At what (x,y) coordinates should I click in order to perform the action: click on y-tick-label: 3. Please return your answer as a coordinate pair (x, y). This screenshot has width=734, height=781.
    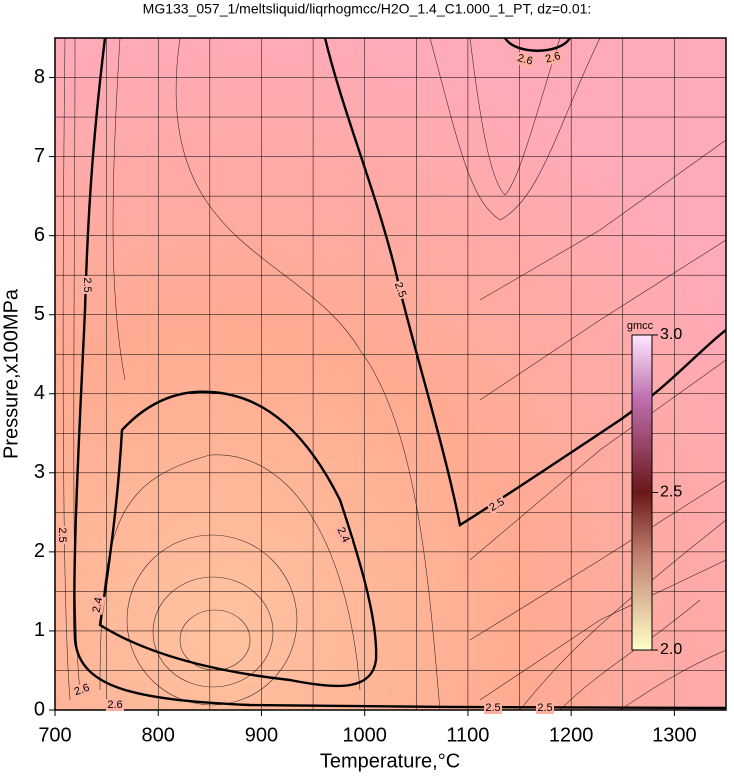
    Looking at the image, I should click on (39, 472).